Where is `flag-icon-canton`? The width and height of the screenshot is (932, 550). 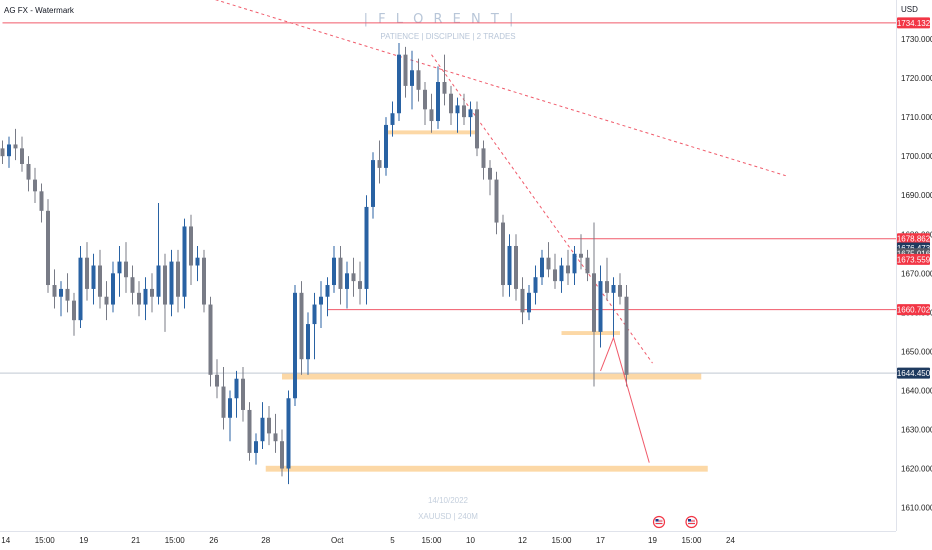
flag-icon-canton is located at coordinates (657, 520).